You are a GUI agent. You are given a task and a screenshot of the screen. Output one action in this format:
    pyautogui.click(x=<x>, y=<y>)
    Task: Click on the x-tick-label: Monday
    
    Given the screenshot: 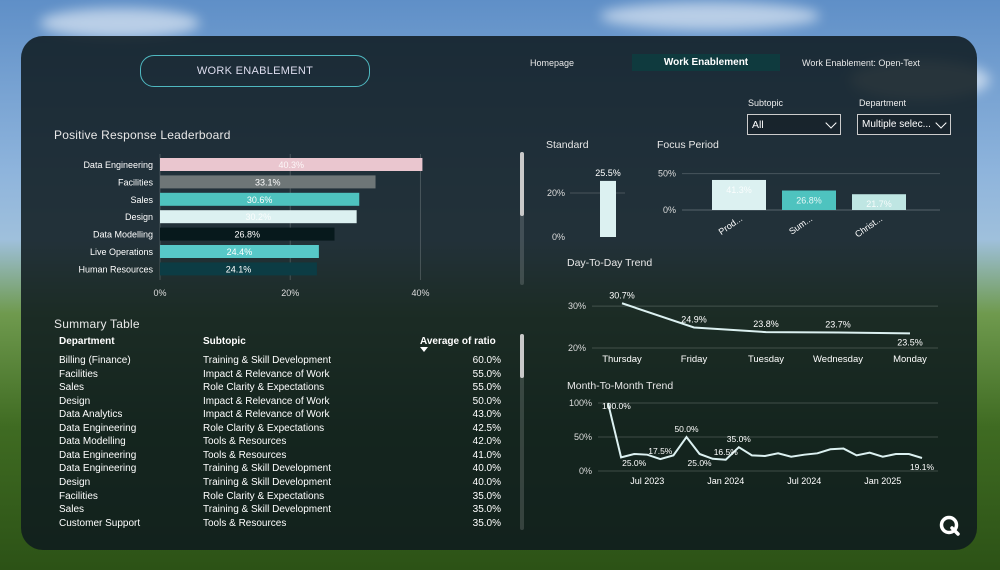 What is the action you would take?
    pyautogui.click(x=910, y=359)
    